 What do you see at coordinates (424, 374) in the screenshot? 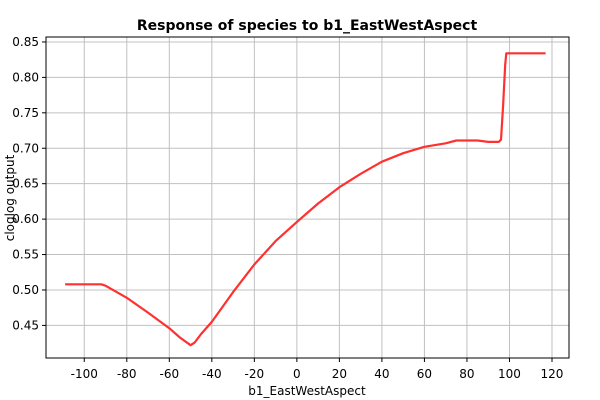
I see `x-tick-label: 60` at bounding box center [424, 374].